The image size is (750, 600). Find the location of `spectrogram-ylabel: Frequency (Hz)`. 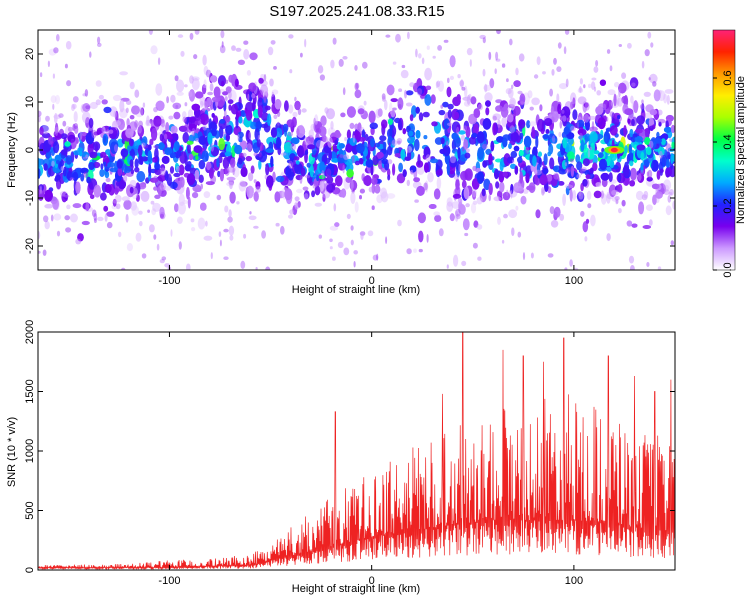

spectrogram-ylabel: Frequency (Hz) is located at coordinates (12, 150).